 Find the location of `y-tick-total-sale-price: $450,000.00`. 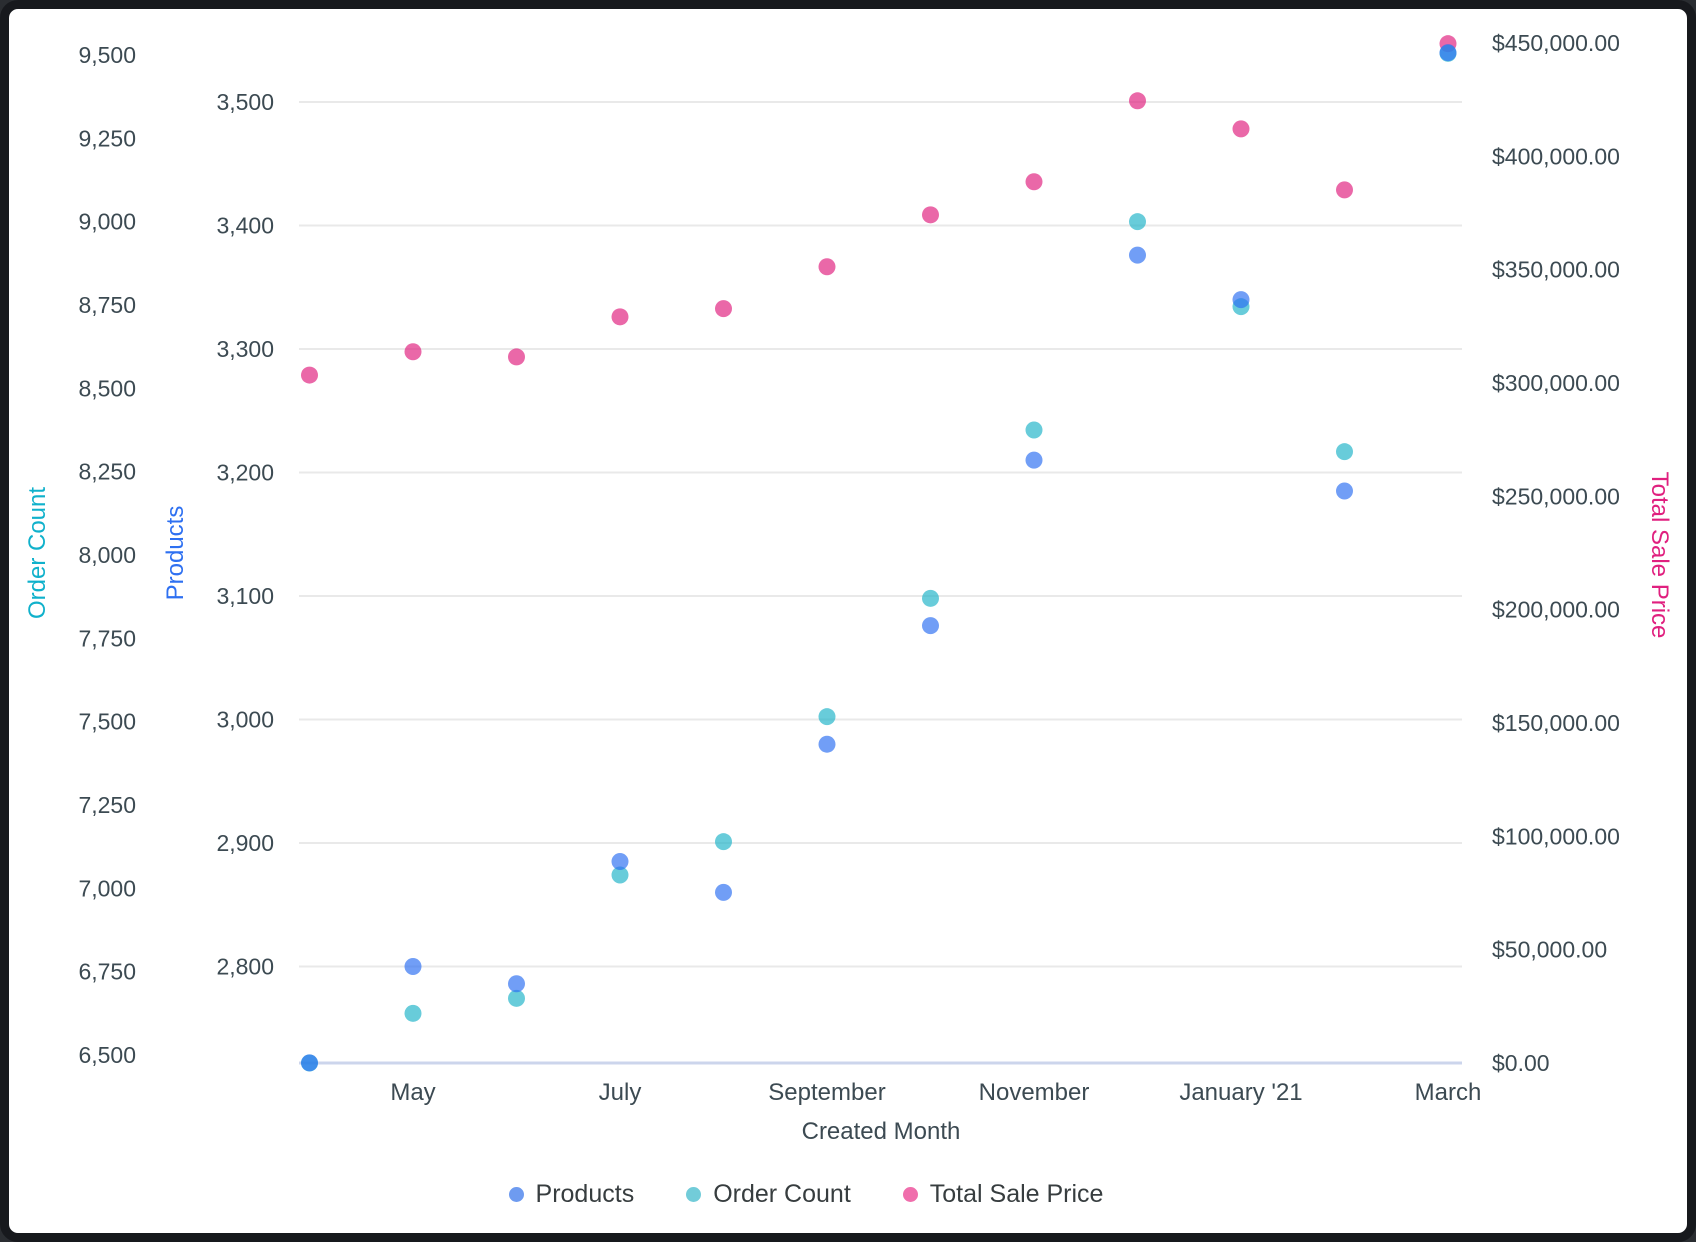

y-tick-total-sale-price: $450,000.00 is located at coordinates (1556, 43).